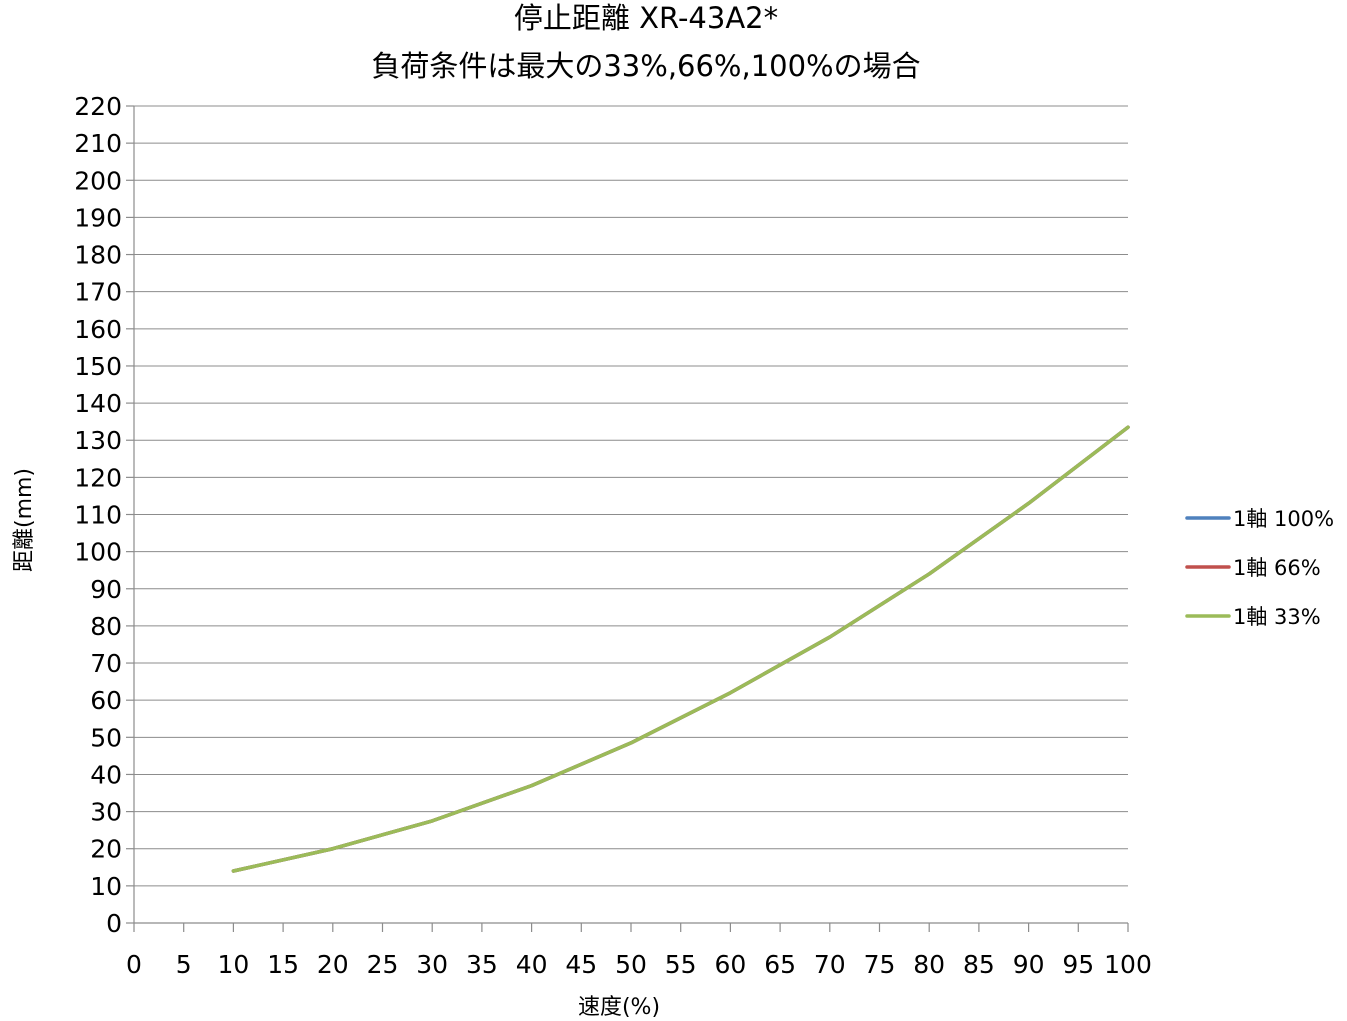 The width and height of the screenshot is (1347, 1021). Describe the element at coordinates (98, 106) in the screenshot. I see `y-tick-label-220: 220` at that location.